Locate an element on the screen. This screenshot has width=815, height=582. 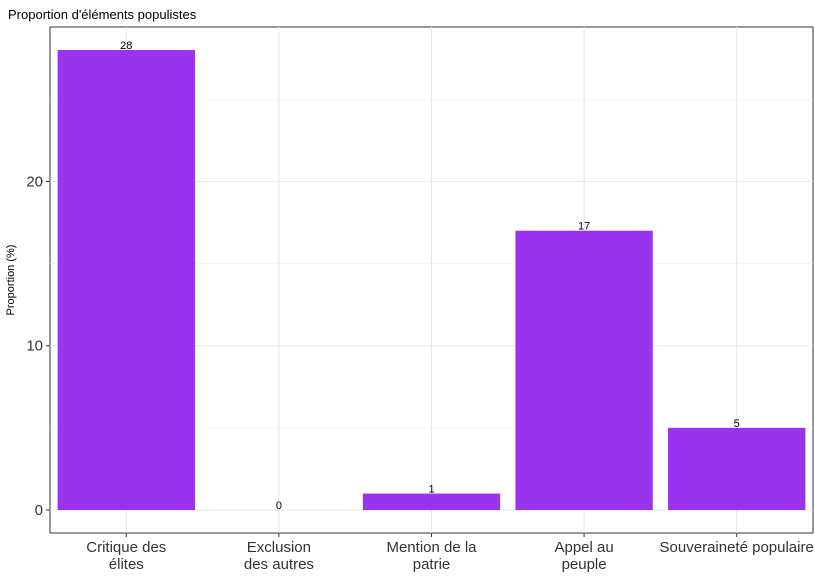
data-label: 17 is located at coordinates (584, 227).